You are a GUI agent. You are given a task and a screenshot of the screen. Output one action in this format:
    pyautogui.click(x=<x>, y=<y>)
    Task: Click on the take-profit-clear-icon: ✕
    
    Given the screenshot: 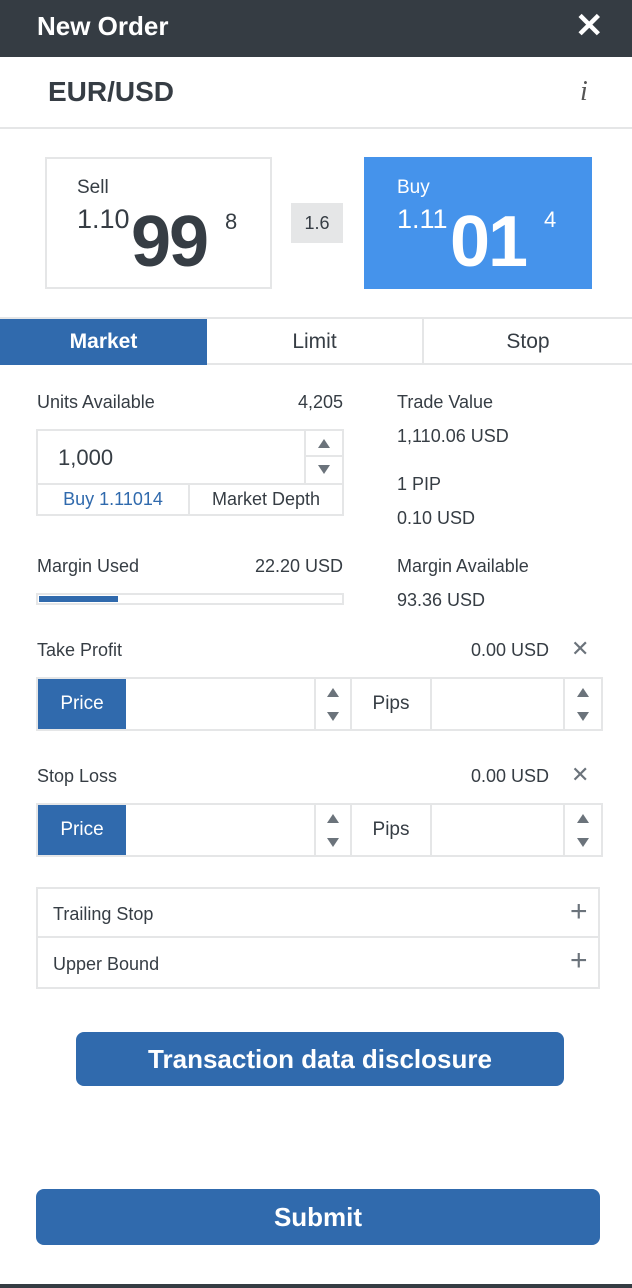 What is the action you would take?
    pyautogui.click(x=580, y=648)
    